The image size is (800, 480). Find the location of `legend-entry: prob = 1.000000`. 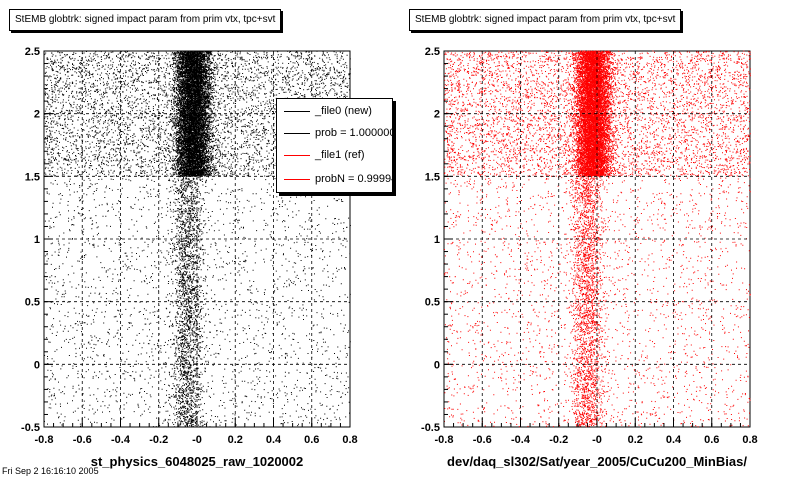

legend-entry: prob = 1.000000 is located at coordinates (335, 133).